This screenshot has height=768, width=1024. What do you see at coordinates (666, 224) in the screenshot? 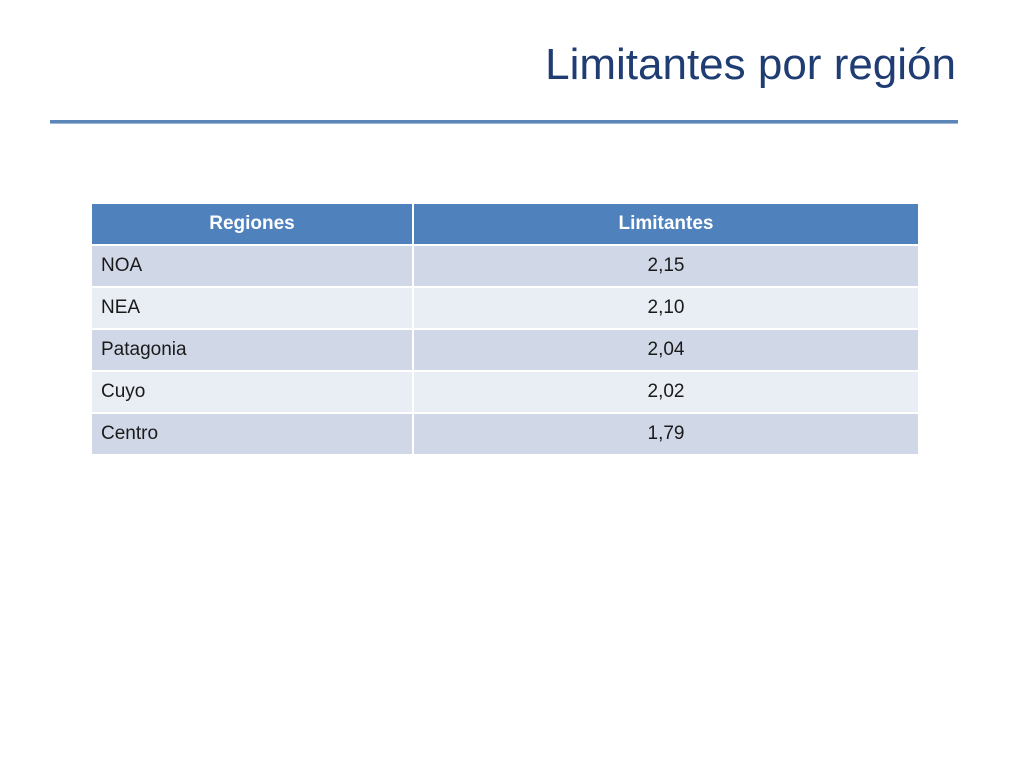
I see `header-limitantes: Limitantes` at bounding box center [666, 224].